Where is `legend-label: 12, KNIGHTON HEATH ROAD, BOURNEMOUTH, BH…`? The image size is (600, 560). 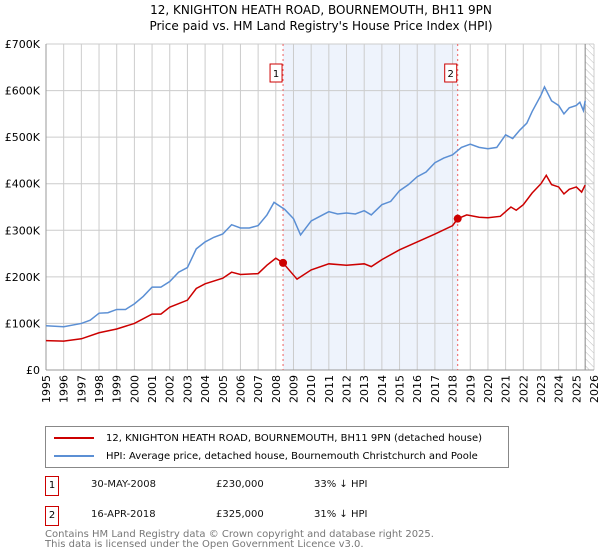 legend-label: 12, KNIGHTON HEATH ROAD, BOURNEMOUTH, BH… is located at coordinates (294, 438).